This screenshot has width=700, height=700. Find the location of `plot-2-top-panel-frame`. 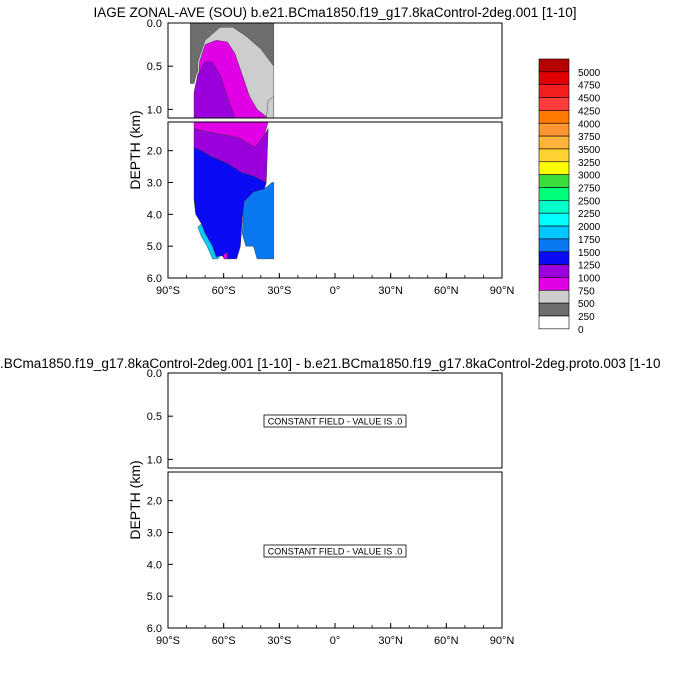

plot-2-top-panel-frame is located at coordinates (335, 420).